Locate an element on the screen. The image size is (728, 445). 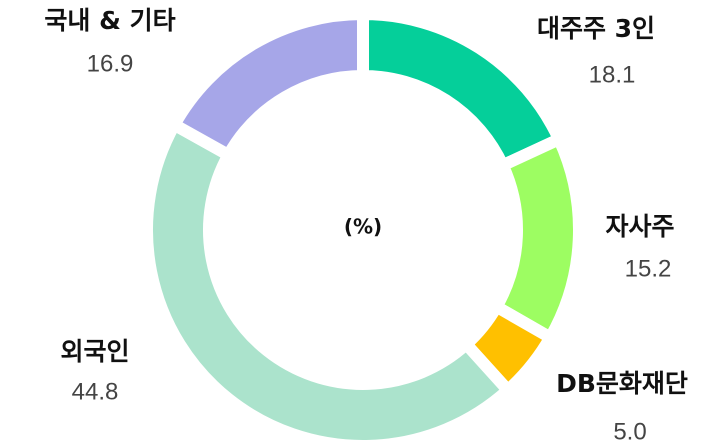
segment-name: 자사주 is located at coordinates (639, 226).